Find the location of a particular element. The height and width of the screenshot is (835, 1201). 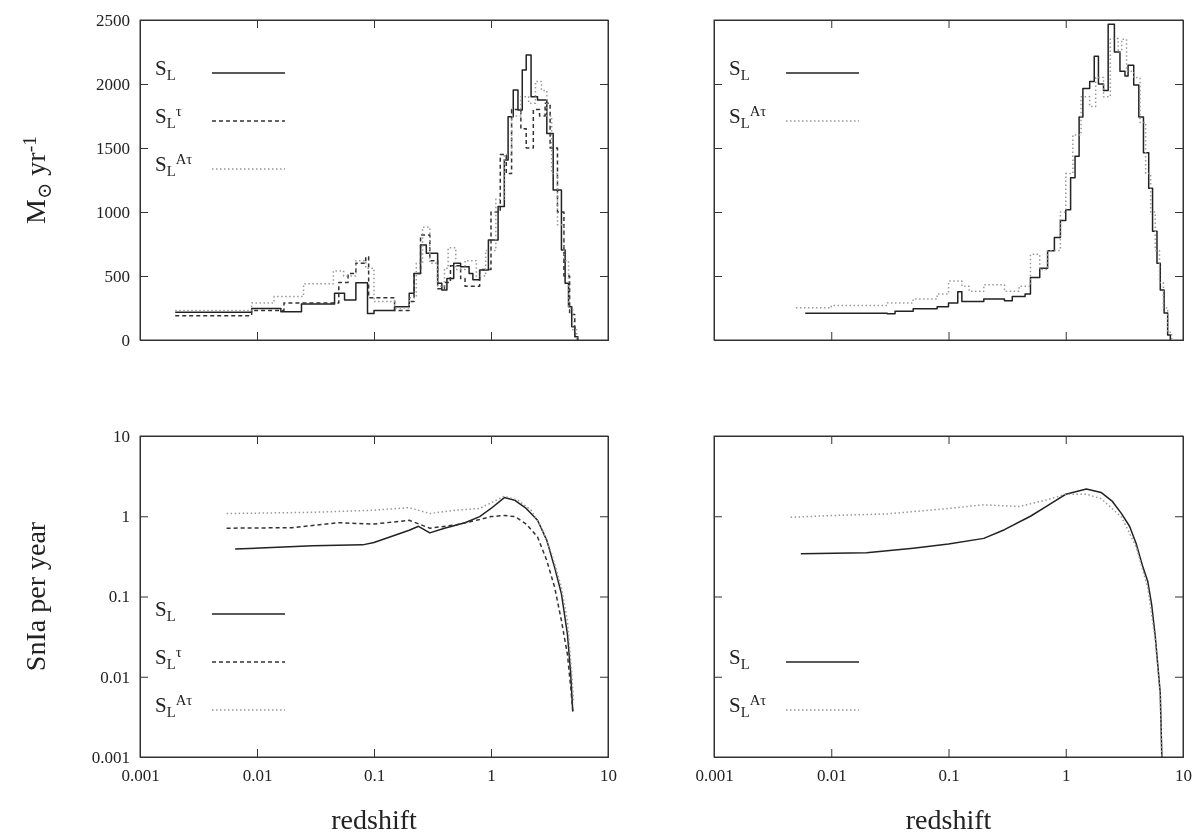

y-tick-label: 0.001 is located at coordinates (110, 757).